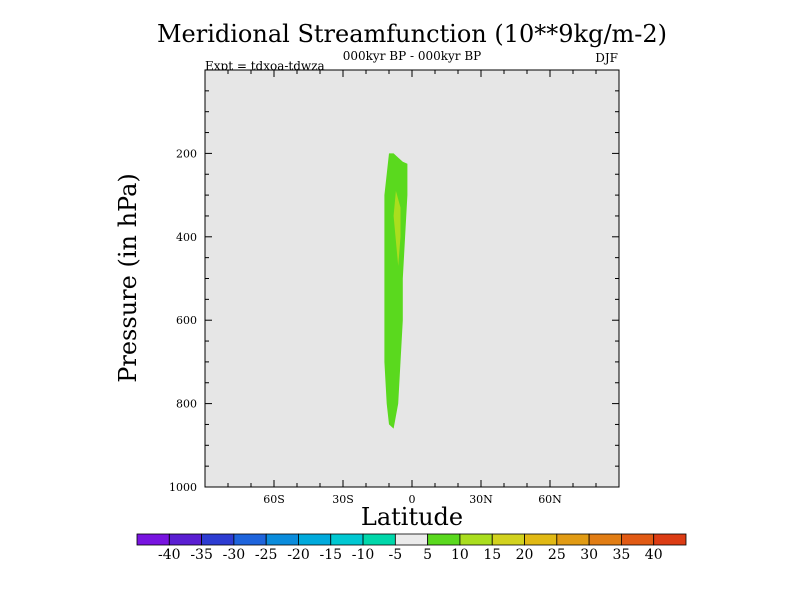  Describe the element at coordinates (169, 555) in the screenshot. I see `colorbar-label: -40` at that location.